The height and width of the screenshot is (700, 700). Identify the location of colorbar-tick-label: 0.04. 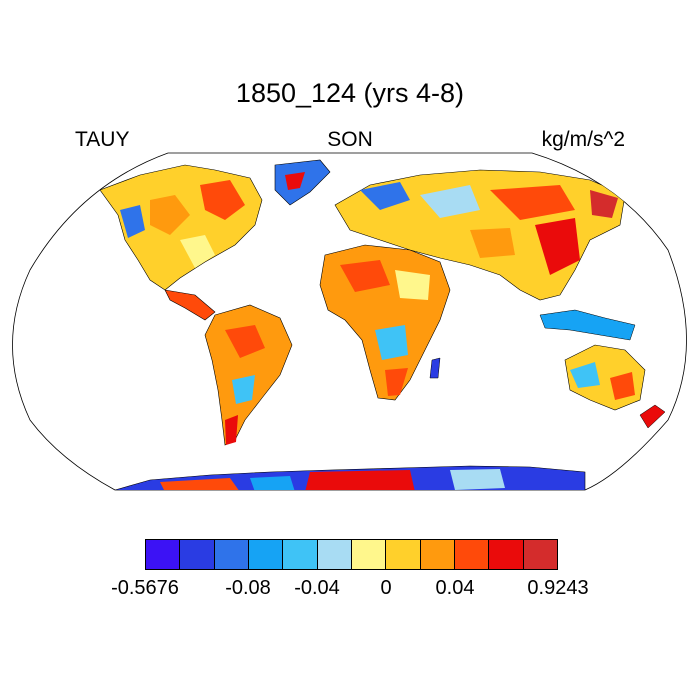
(455, 588).